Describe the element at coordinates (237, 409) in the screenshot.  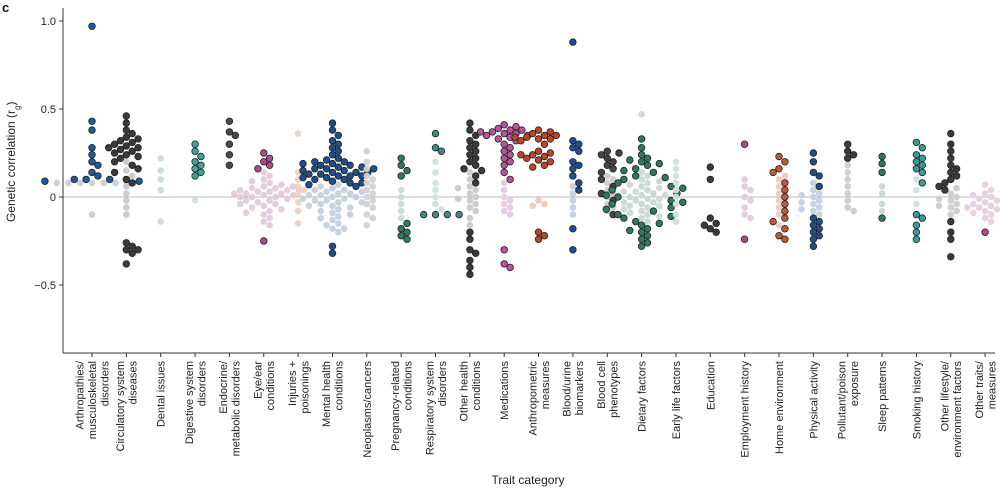
I see `x-tick-label: metabolic disorders` at that location.